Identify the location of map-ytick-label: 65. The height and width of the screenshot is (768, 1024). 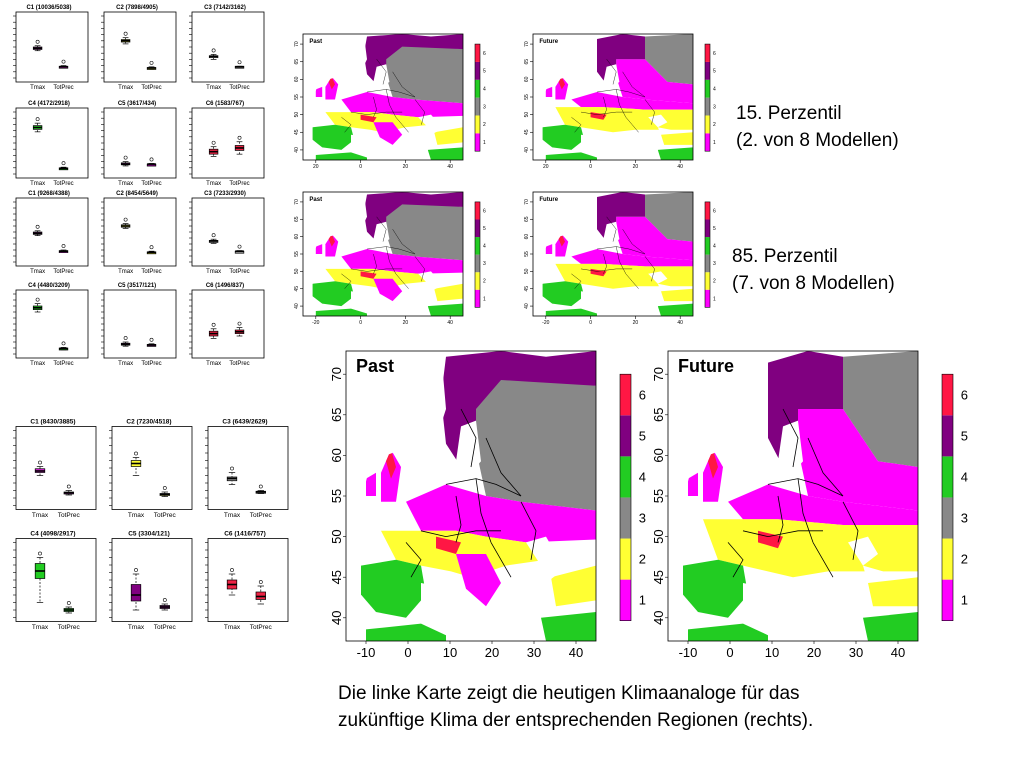
(297, 62).